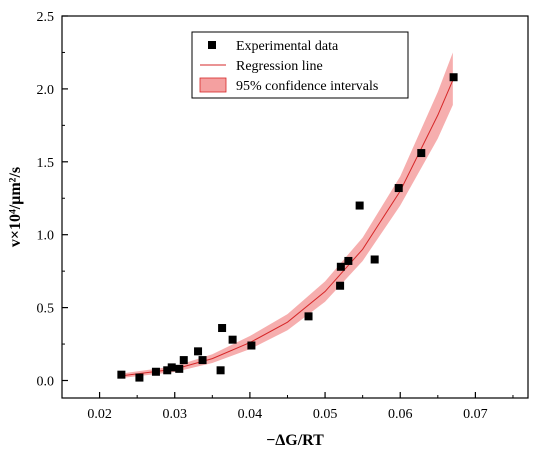 The height and width of the screenshot is (459, 550). I want to click on y-tick-label: 1.5, so click(46, 163).